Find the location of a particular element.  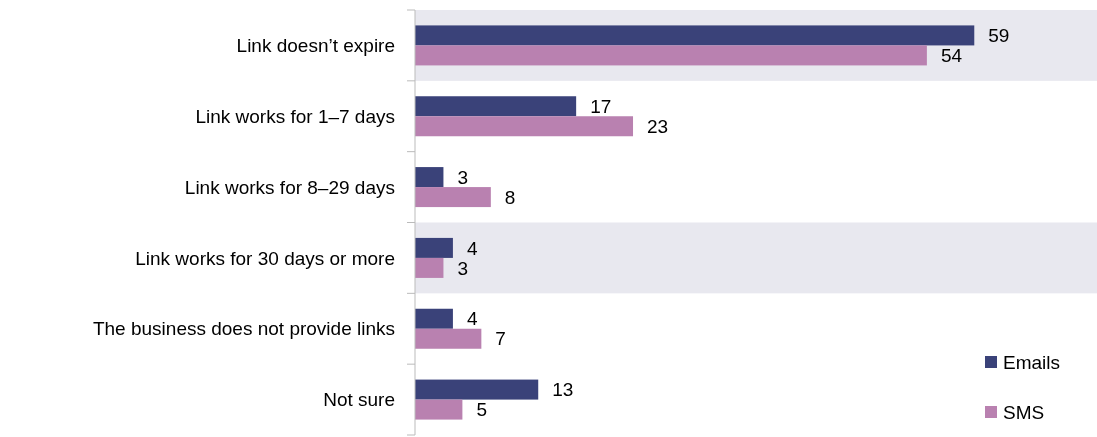

y-tick-label: Link doesn’t expire is located at coordinates (315, 46).